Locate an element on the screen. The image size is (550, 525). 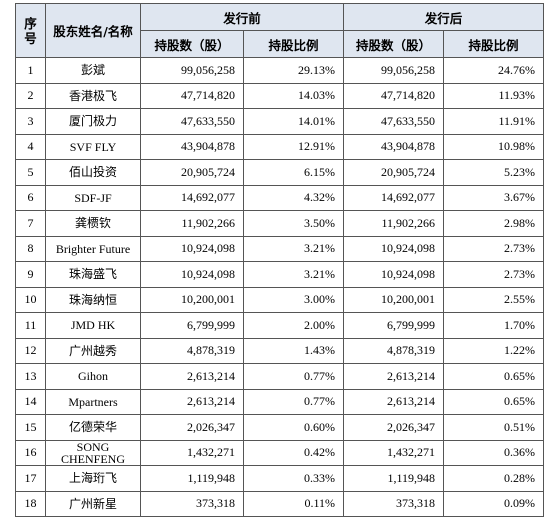
table-row: 2 香港极飞 47,714,820 14.03% 47,714,820 11.93% is located at coordinates (280, 95).